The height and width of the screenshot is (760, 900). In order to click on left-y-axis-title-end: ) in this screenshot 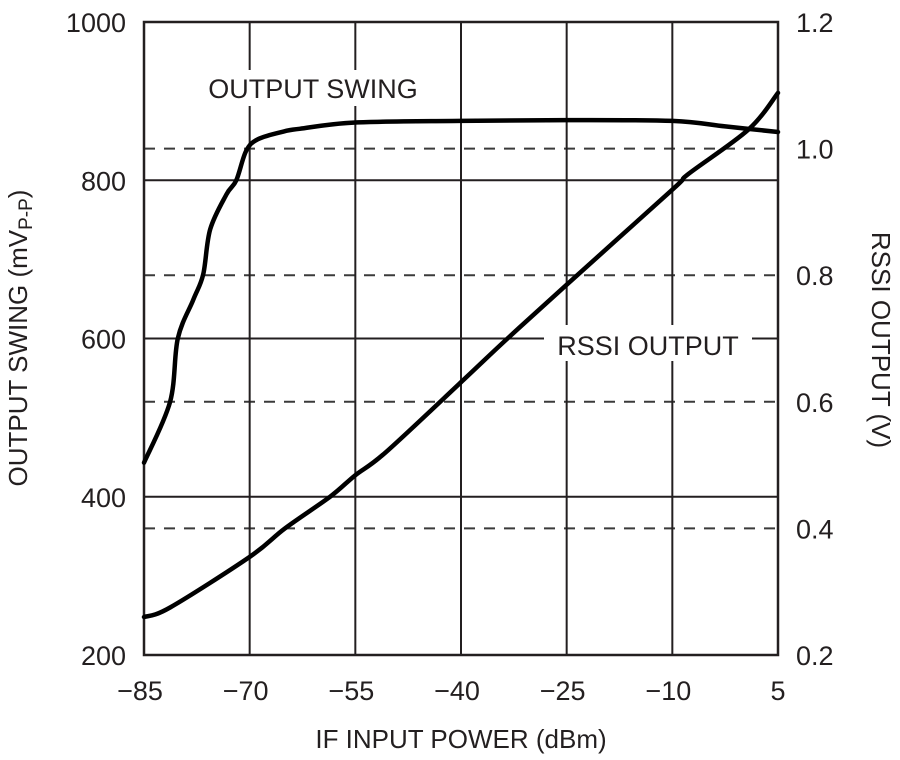, I will do `click(18, 194)`.